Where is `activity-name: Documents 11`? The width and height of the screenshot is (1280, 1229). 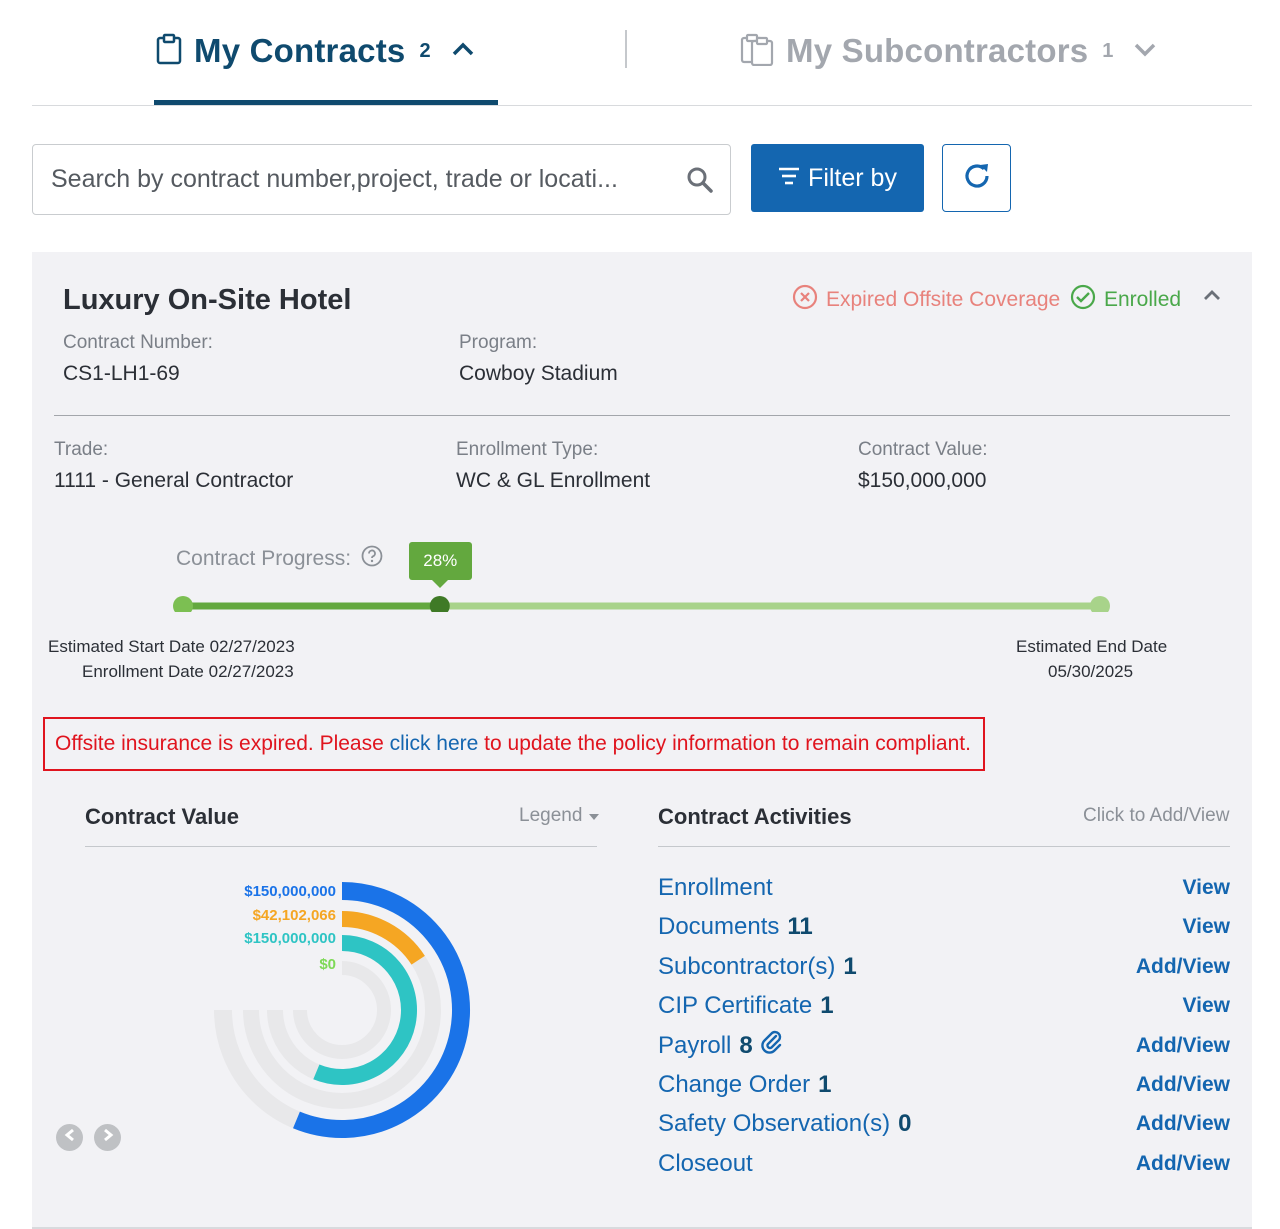
activity-name: Documents 11 is located at coordinates (735, 927).